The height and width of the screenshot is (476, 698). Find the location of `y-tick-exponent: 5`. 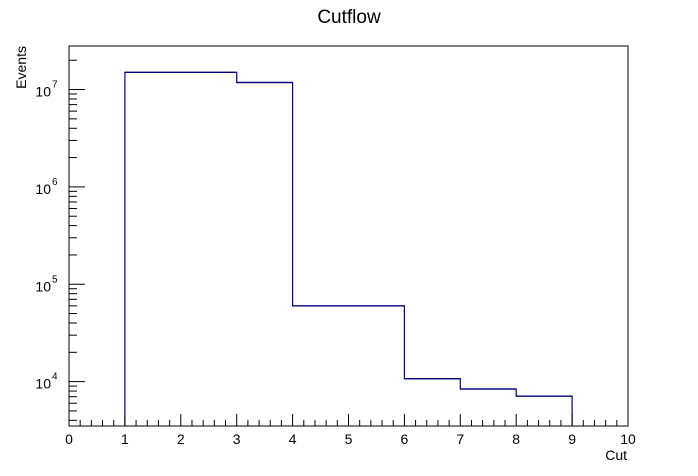

y-tick-exponent: 5 is located at coordinates (55, 279).